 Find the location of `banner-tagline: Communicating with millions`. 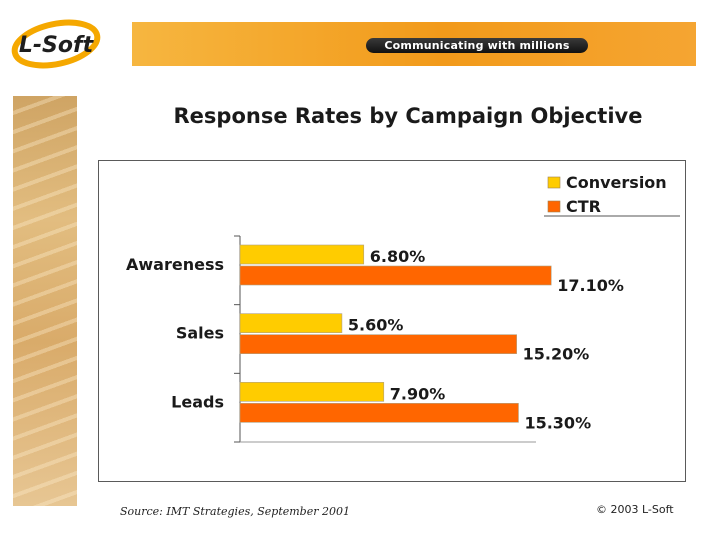

banner-tagline: Communicating with millions is located at coordinates (477, 45).